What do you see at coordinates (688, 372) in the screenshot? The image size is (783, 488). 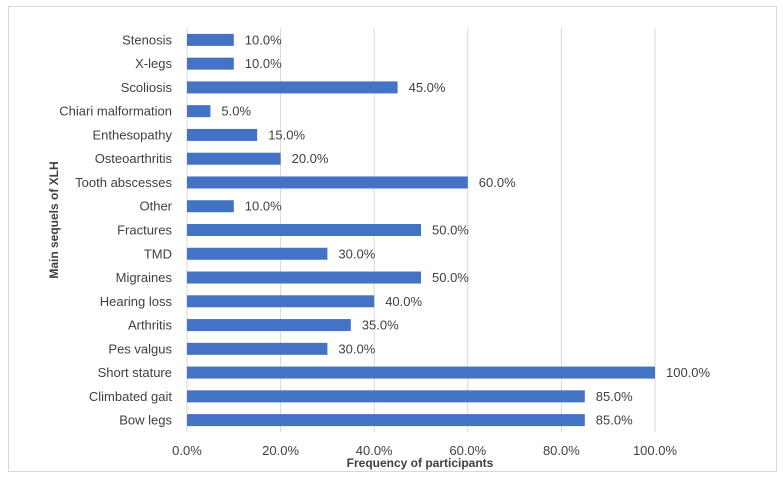 I see `value-label: 100.0%` at bounding box center [688, 372].